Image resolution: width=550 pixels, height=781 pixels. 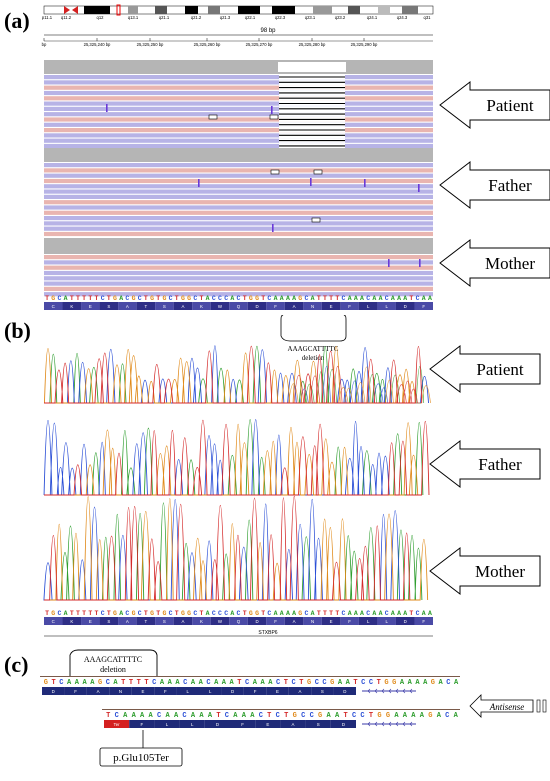 What do you see at coordinates (510, 263) in the screenshot?
I see `mother-a-arrow-label: Mother` at bounding box center [510, 263].